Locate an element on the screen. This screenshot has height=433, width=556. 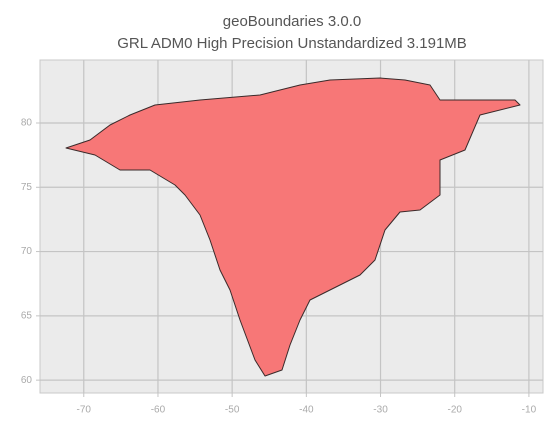
x-tick-label: -50 is located at coordinates (232, 410).